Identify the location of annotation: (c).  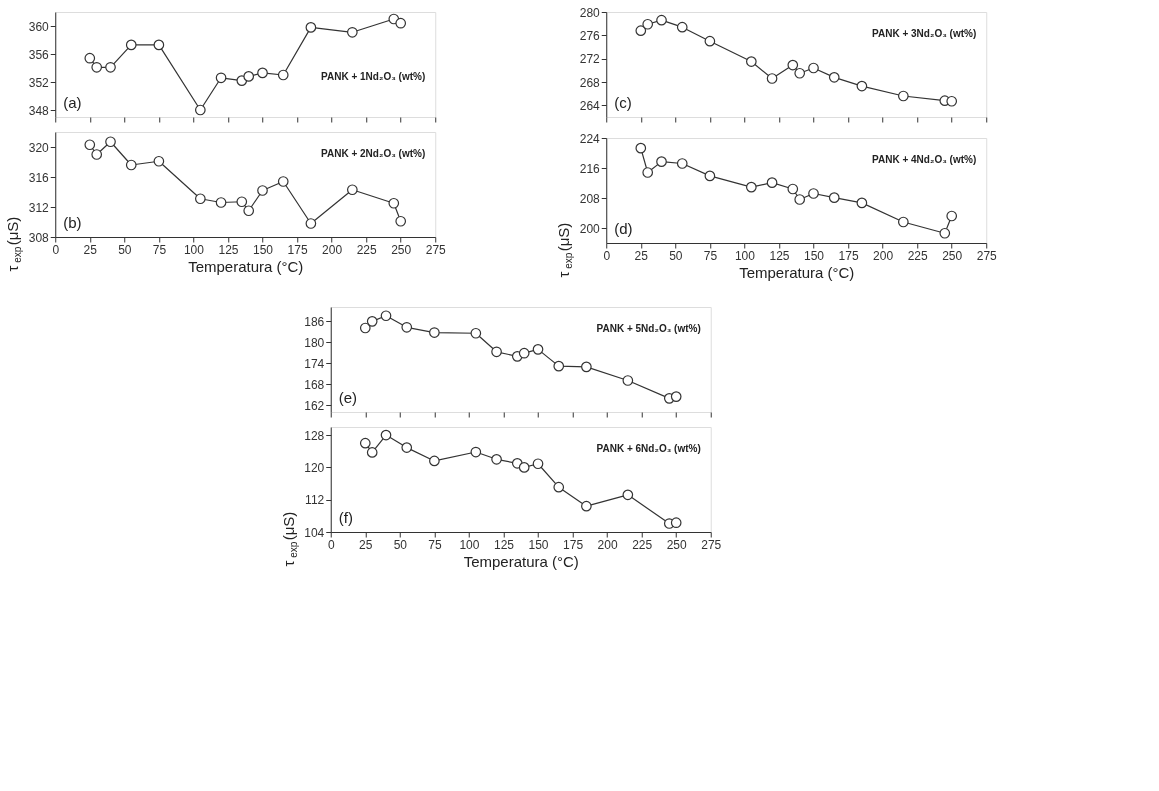
(623, 102).